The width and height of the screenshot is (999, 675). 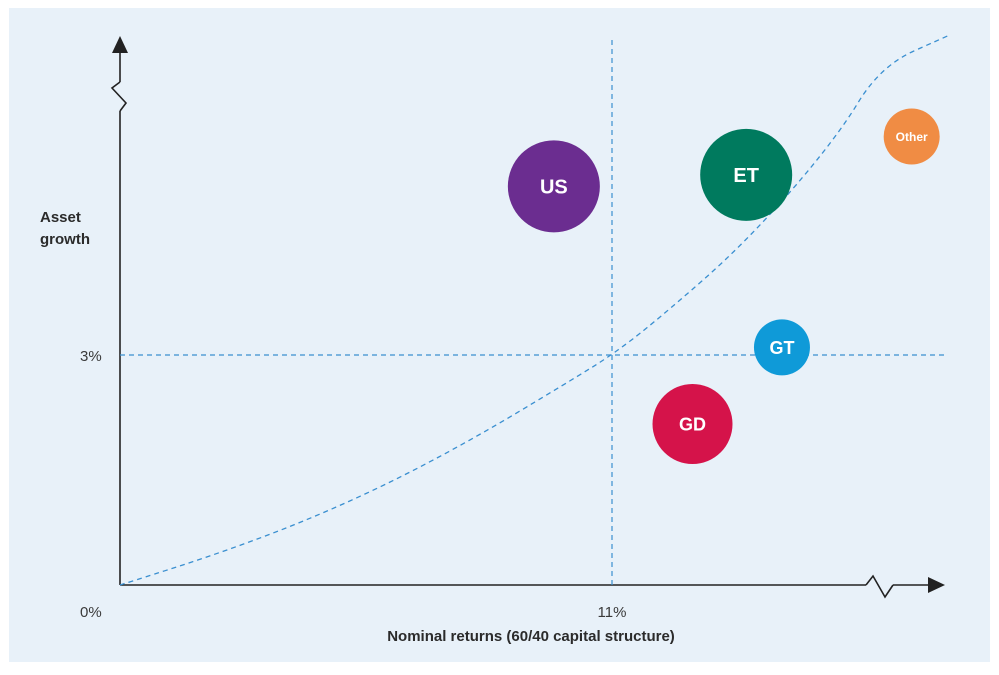 I want to click on bubble-other, so click(x=911, y=136).